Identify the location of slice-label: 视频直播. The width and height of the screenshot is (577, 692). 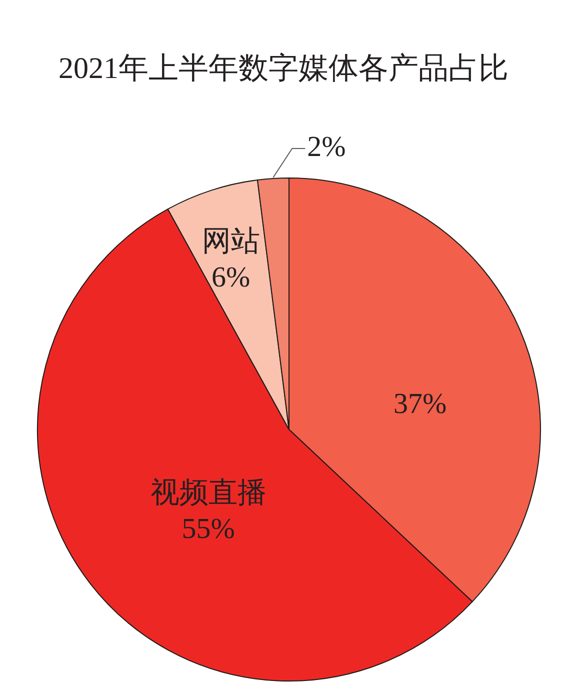
(208, 493).